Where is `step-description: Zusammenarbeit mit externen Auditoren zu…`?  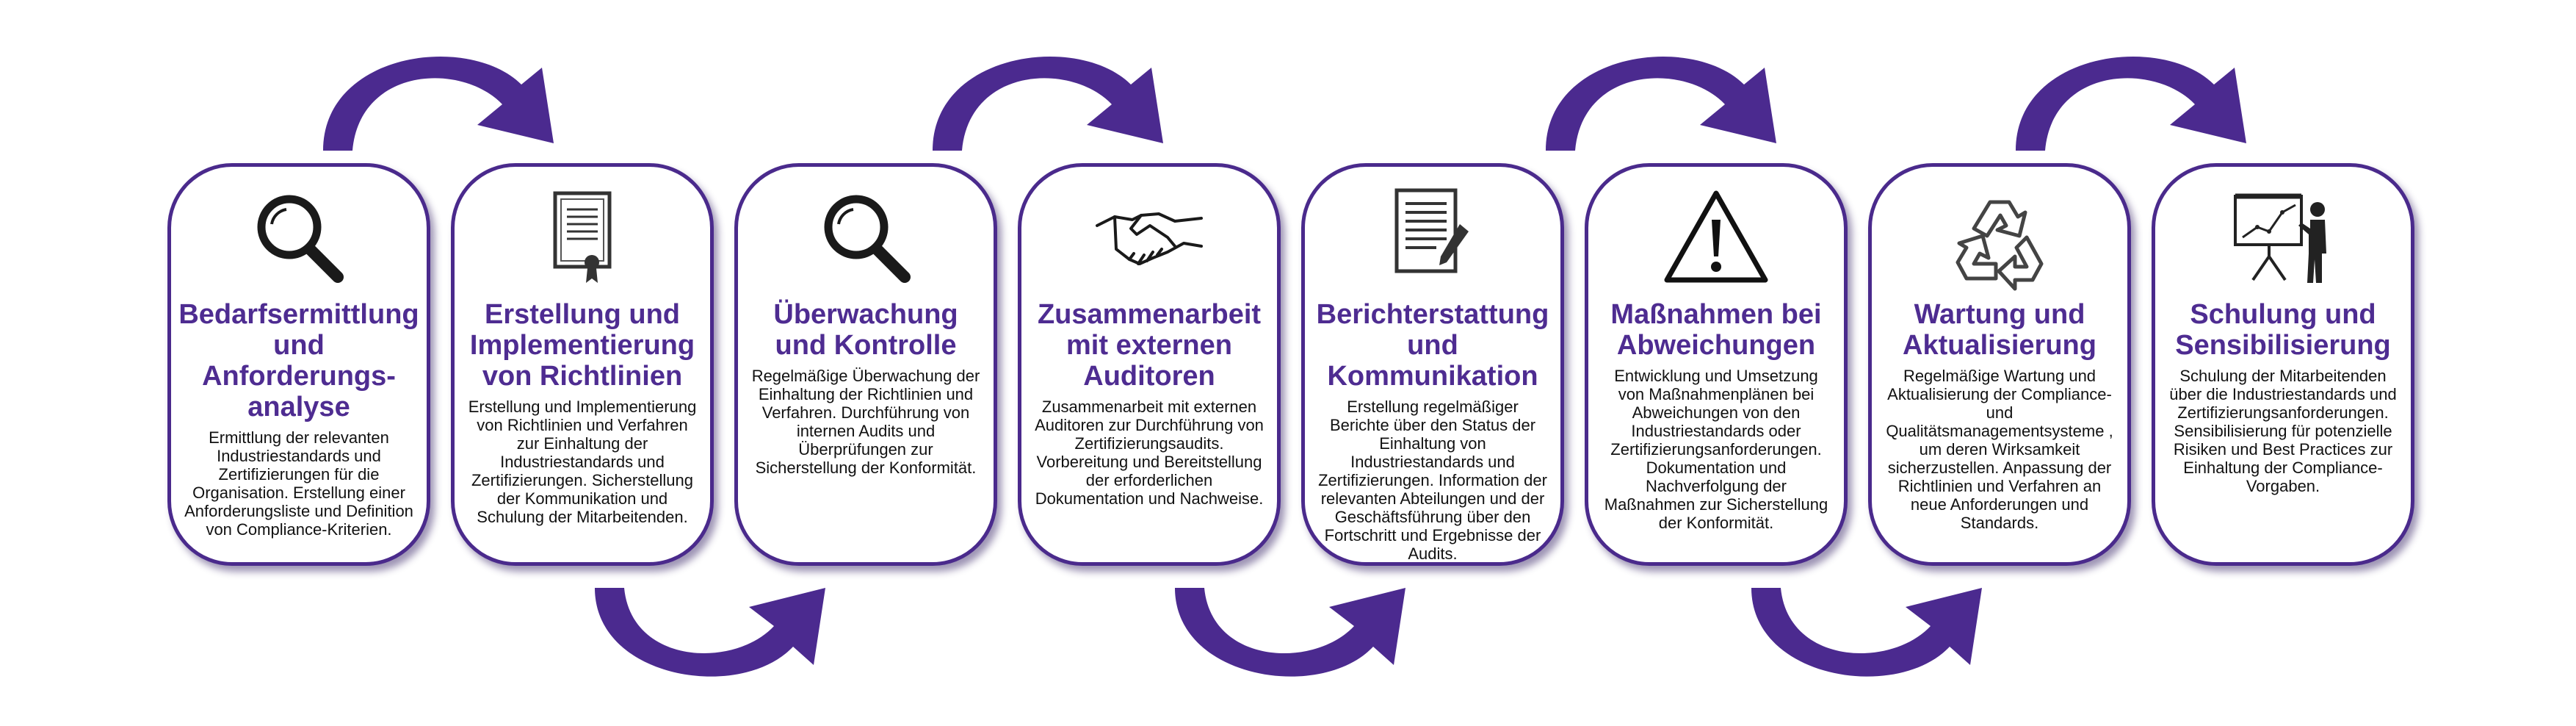 step-description: Zusammenarbeit mit externen Auditoren zu… is located at coordinates (1149, 453).